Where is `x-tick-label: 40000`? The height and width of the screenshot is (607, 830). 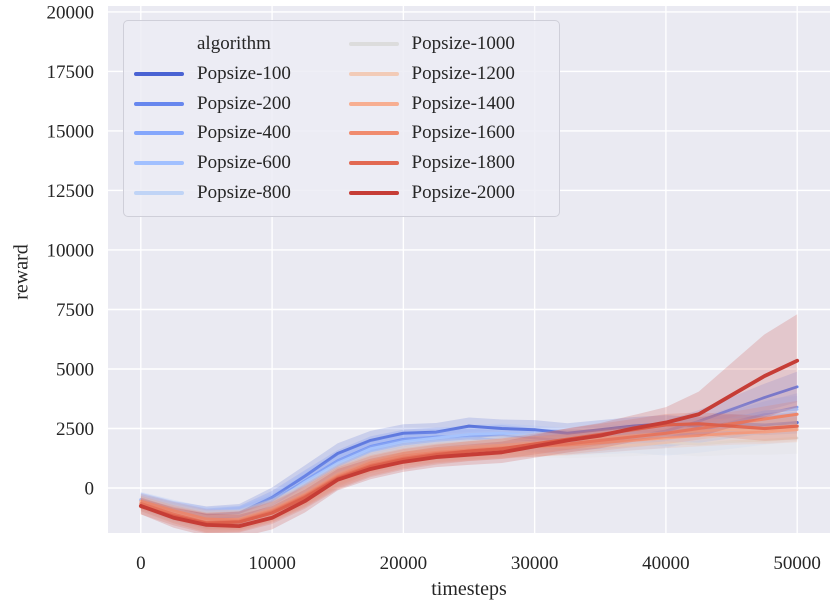
x-tick-label: 40000 is located at coordinates (666, 563).